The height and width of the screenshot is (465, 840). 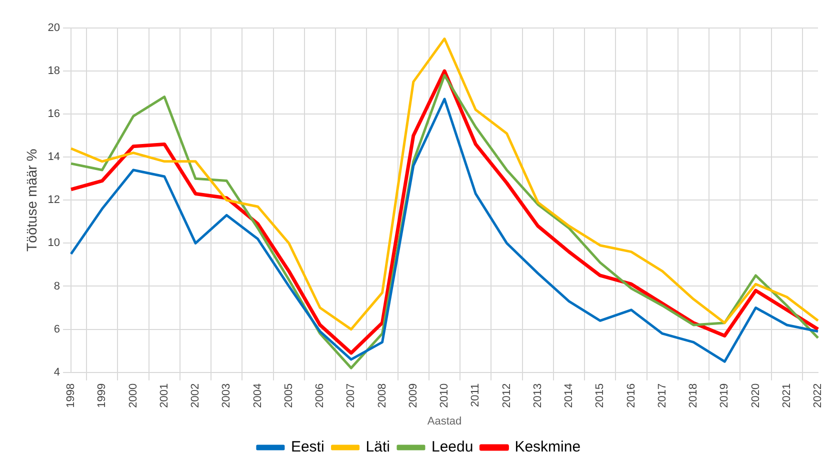 I want to click on y-axis-title: Töötuse määr %, so click(x=31, y=200).